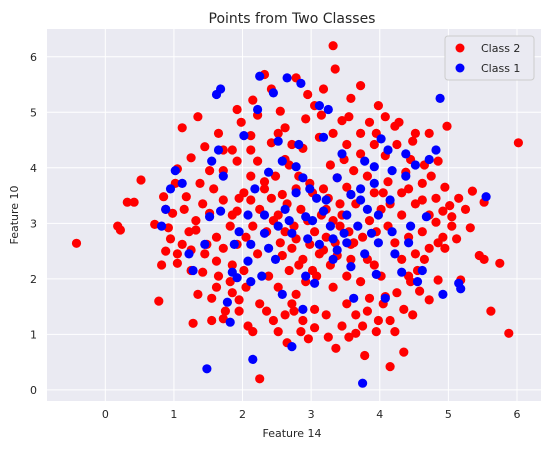  What do you see at coordinates (33, 112) in the screenshot?
I see `y-tick-label: 5` at bounding box center [33, 112].